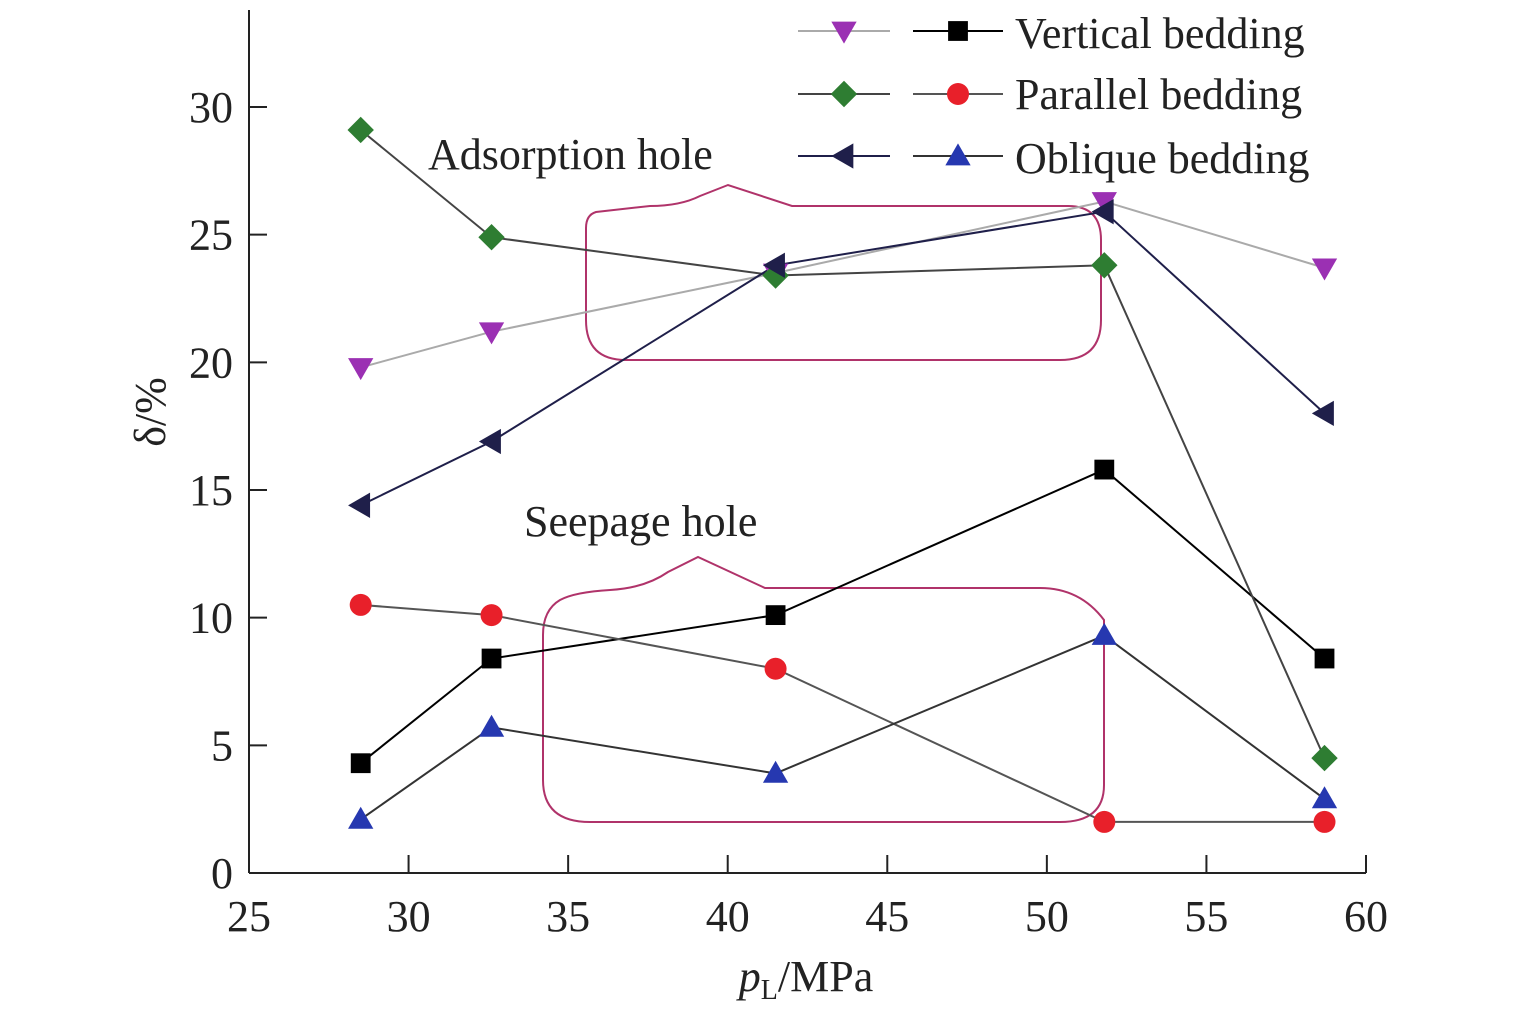  Describe the element at coordinates (150, 412) in the screenshot. I see `y-axis-title: δ/%` at that location.